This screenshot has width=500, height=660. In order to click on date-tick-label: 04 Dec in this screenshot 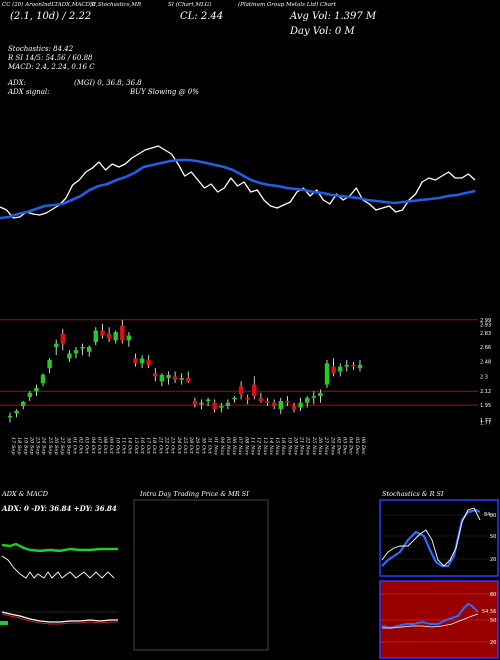, I will do `click(351, 446)`.